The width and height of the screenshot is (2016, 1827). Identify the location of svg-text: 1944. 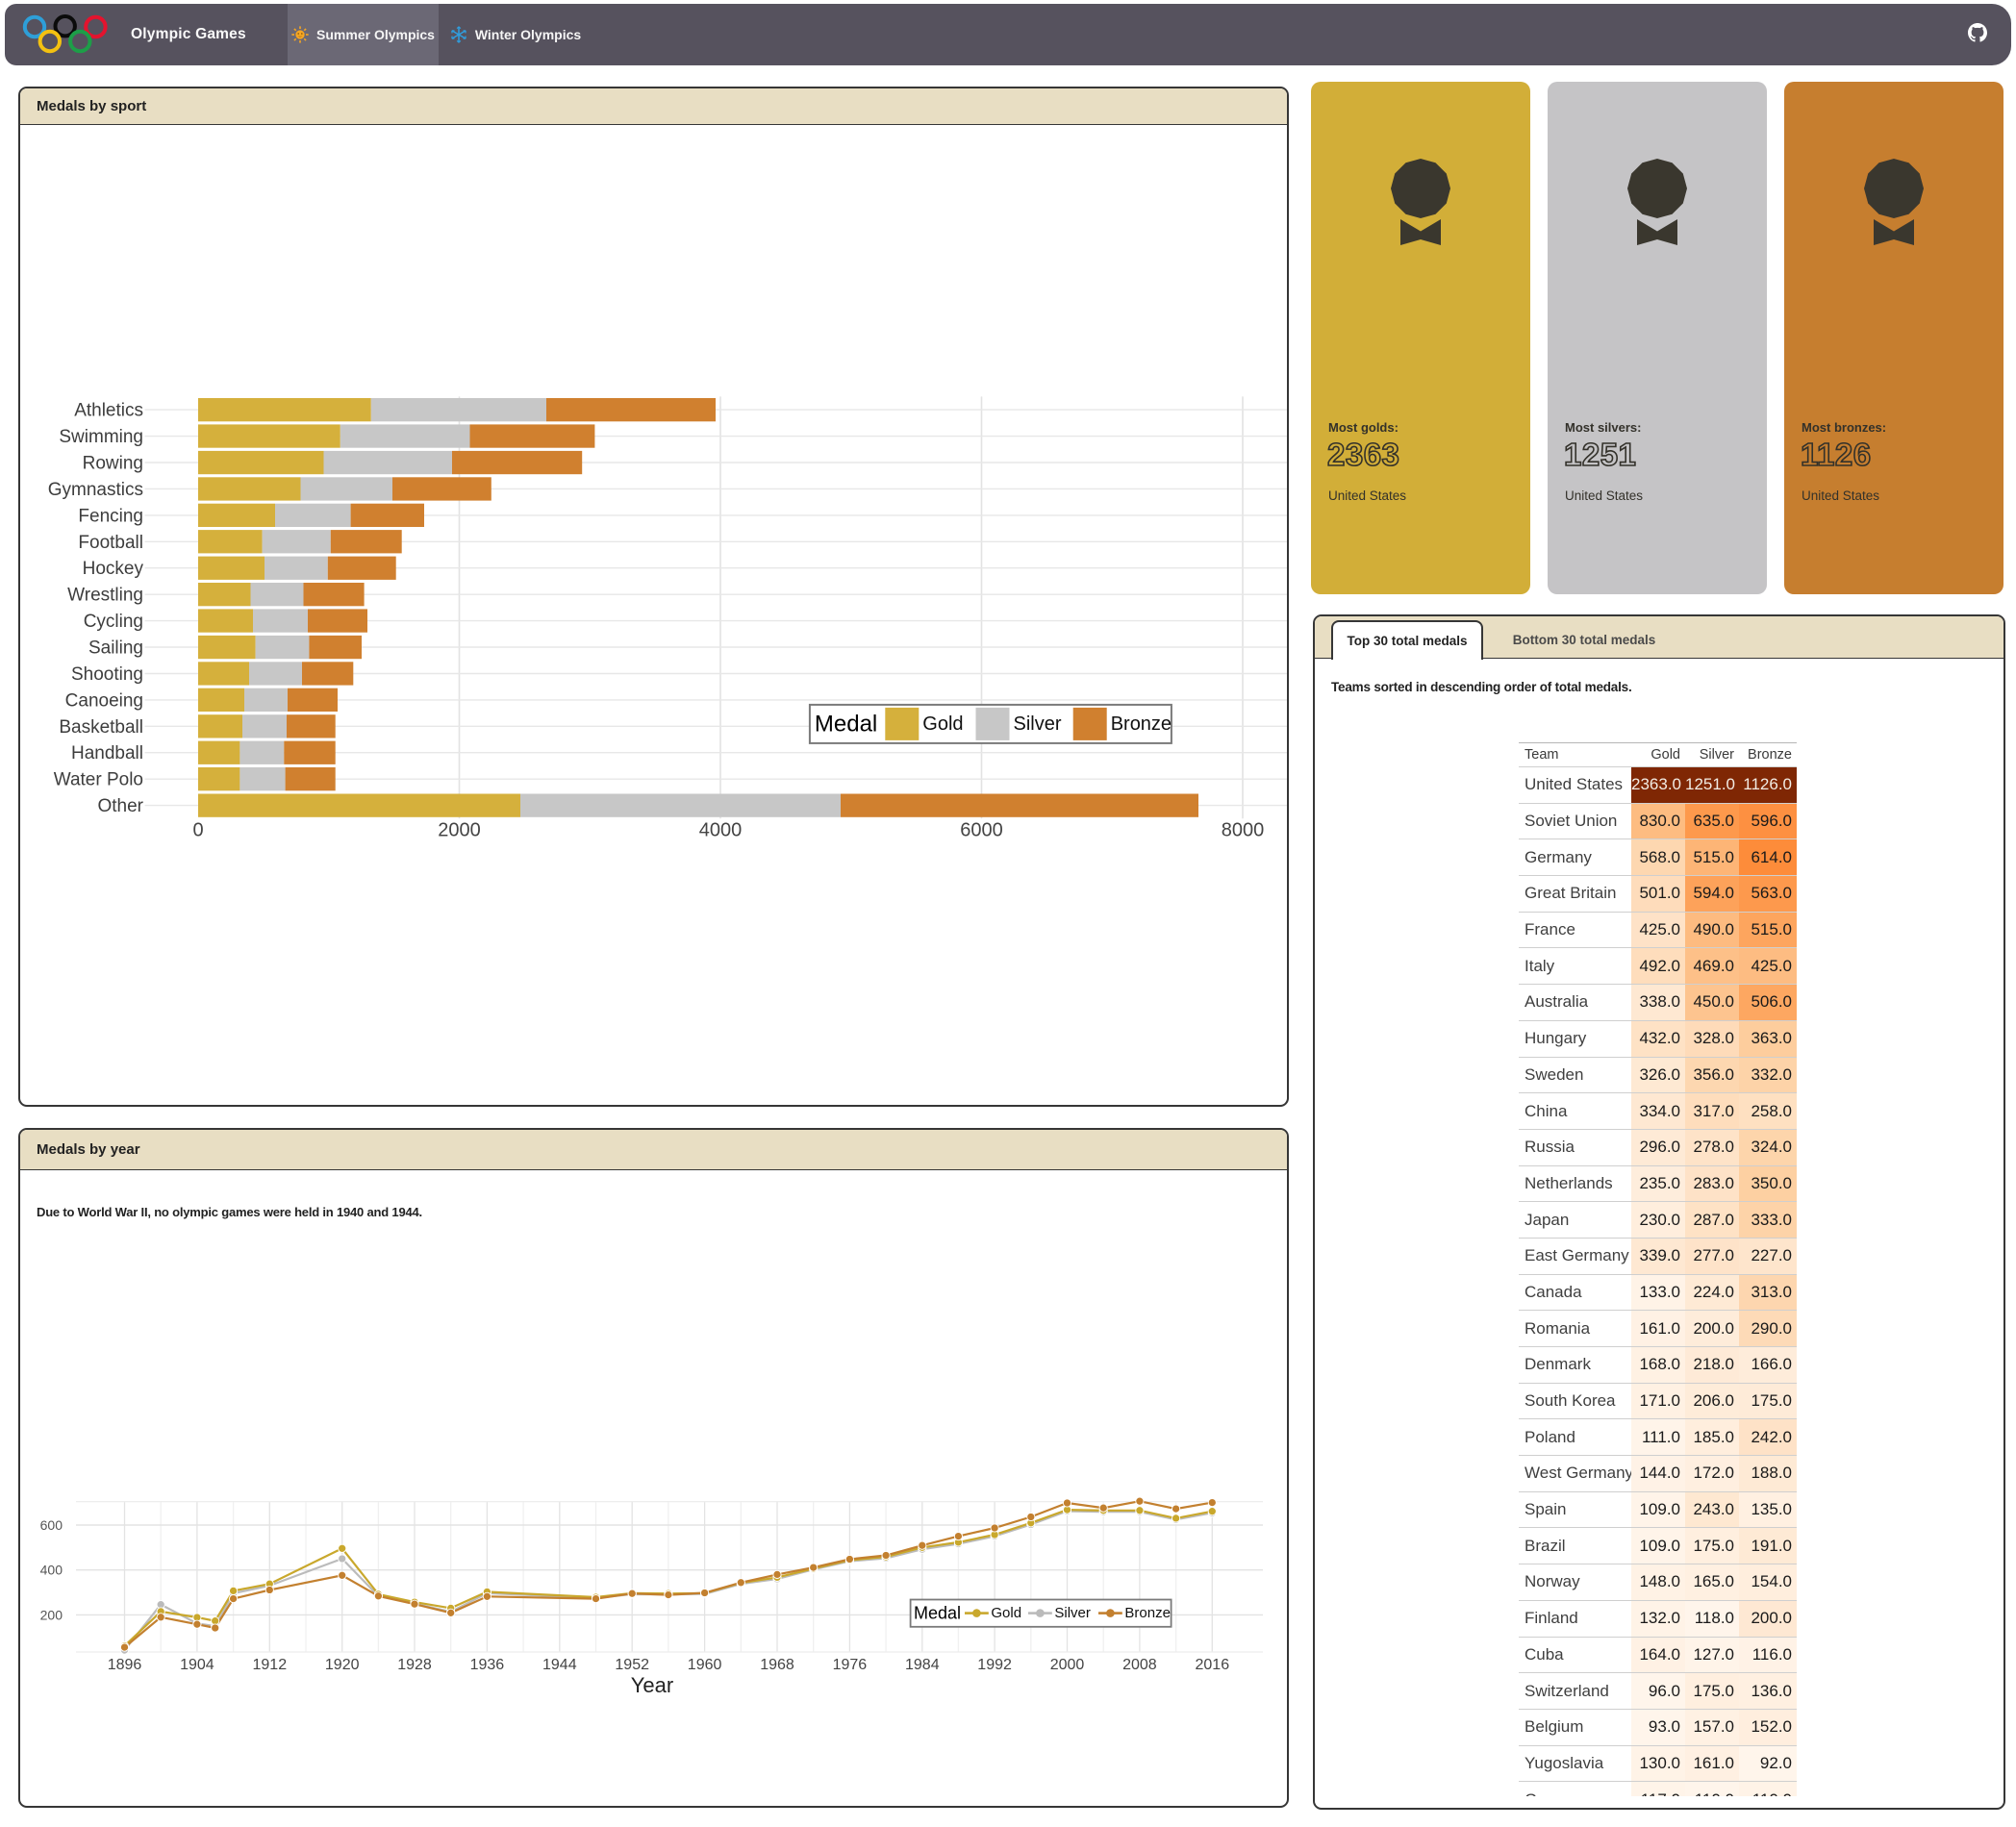
(559, 1665).